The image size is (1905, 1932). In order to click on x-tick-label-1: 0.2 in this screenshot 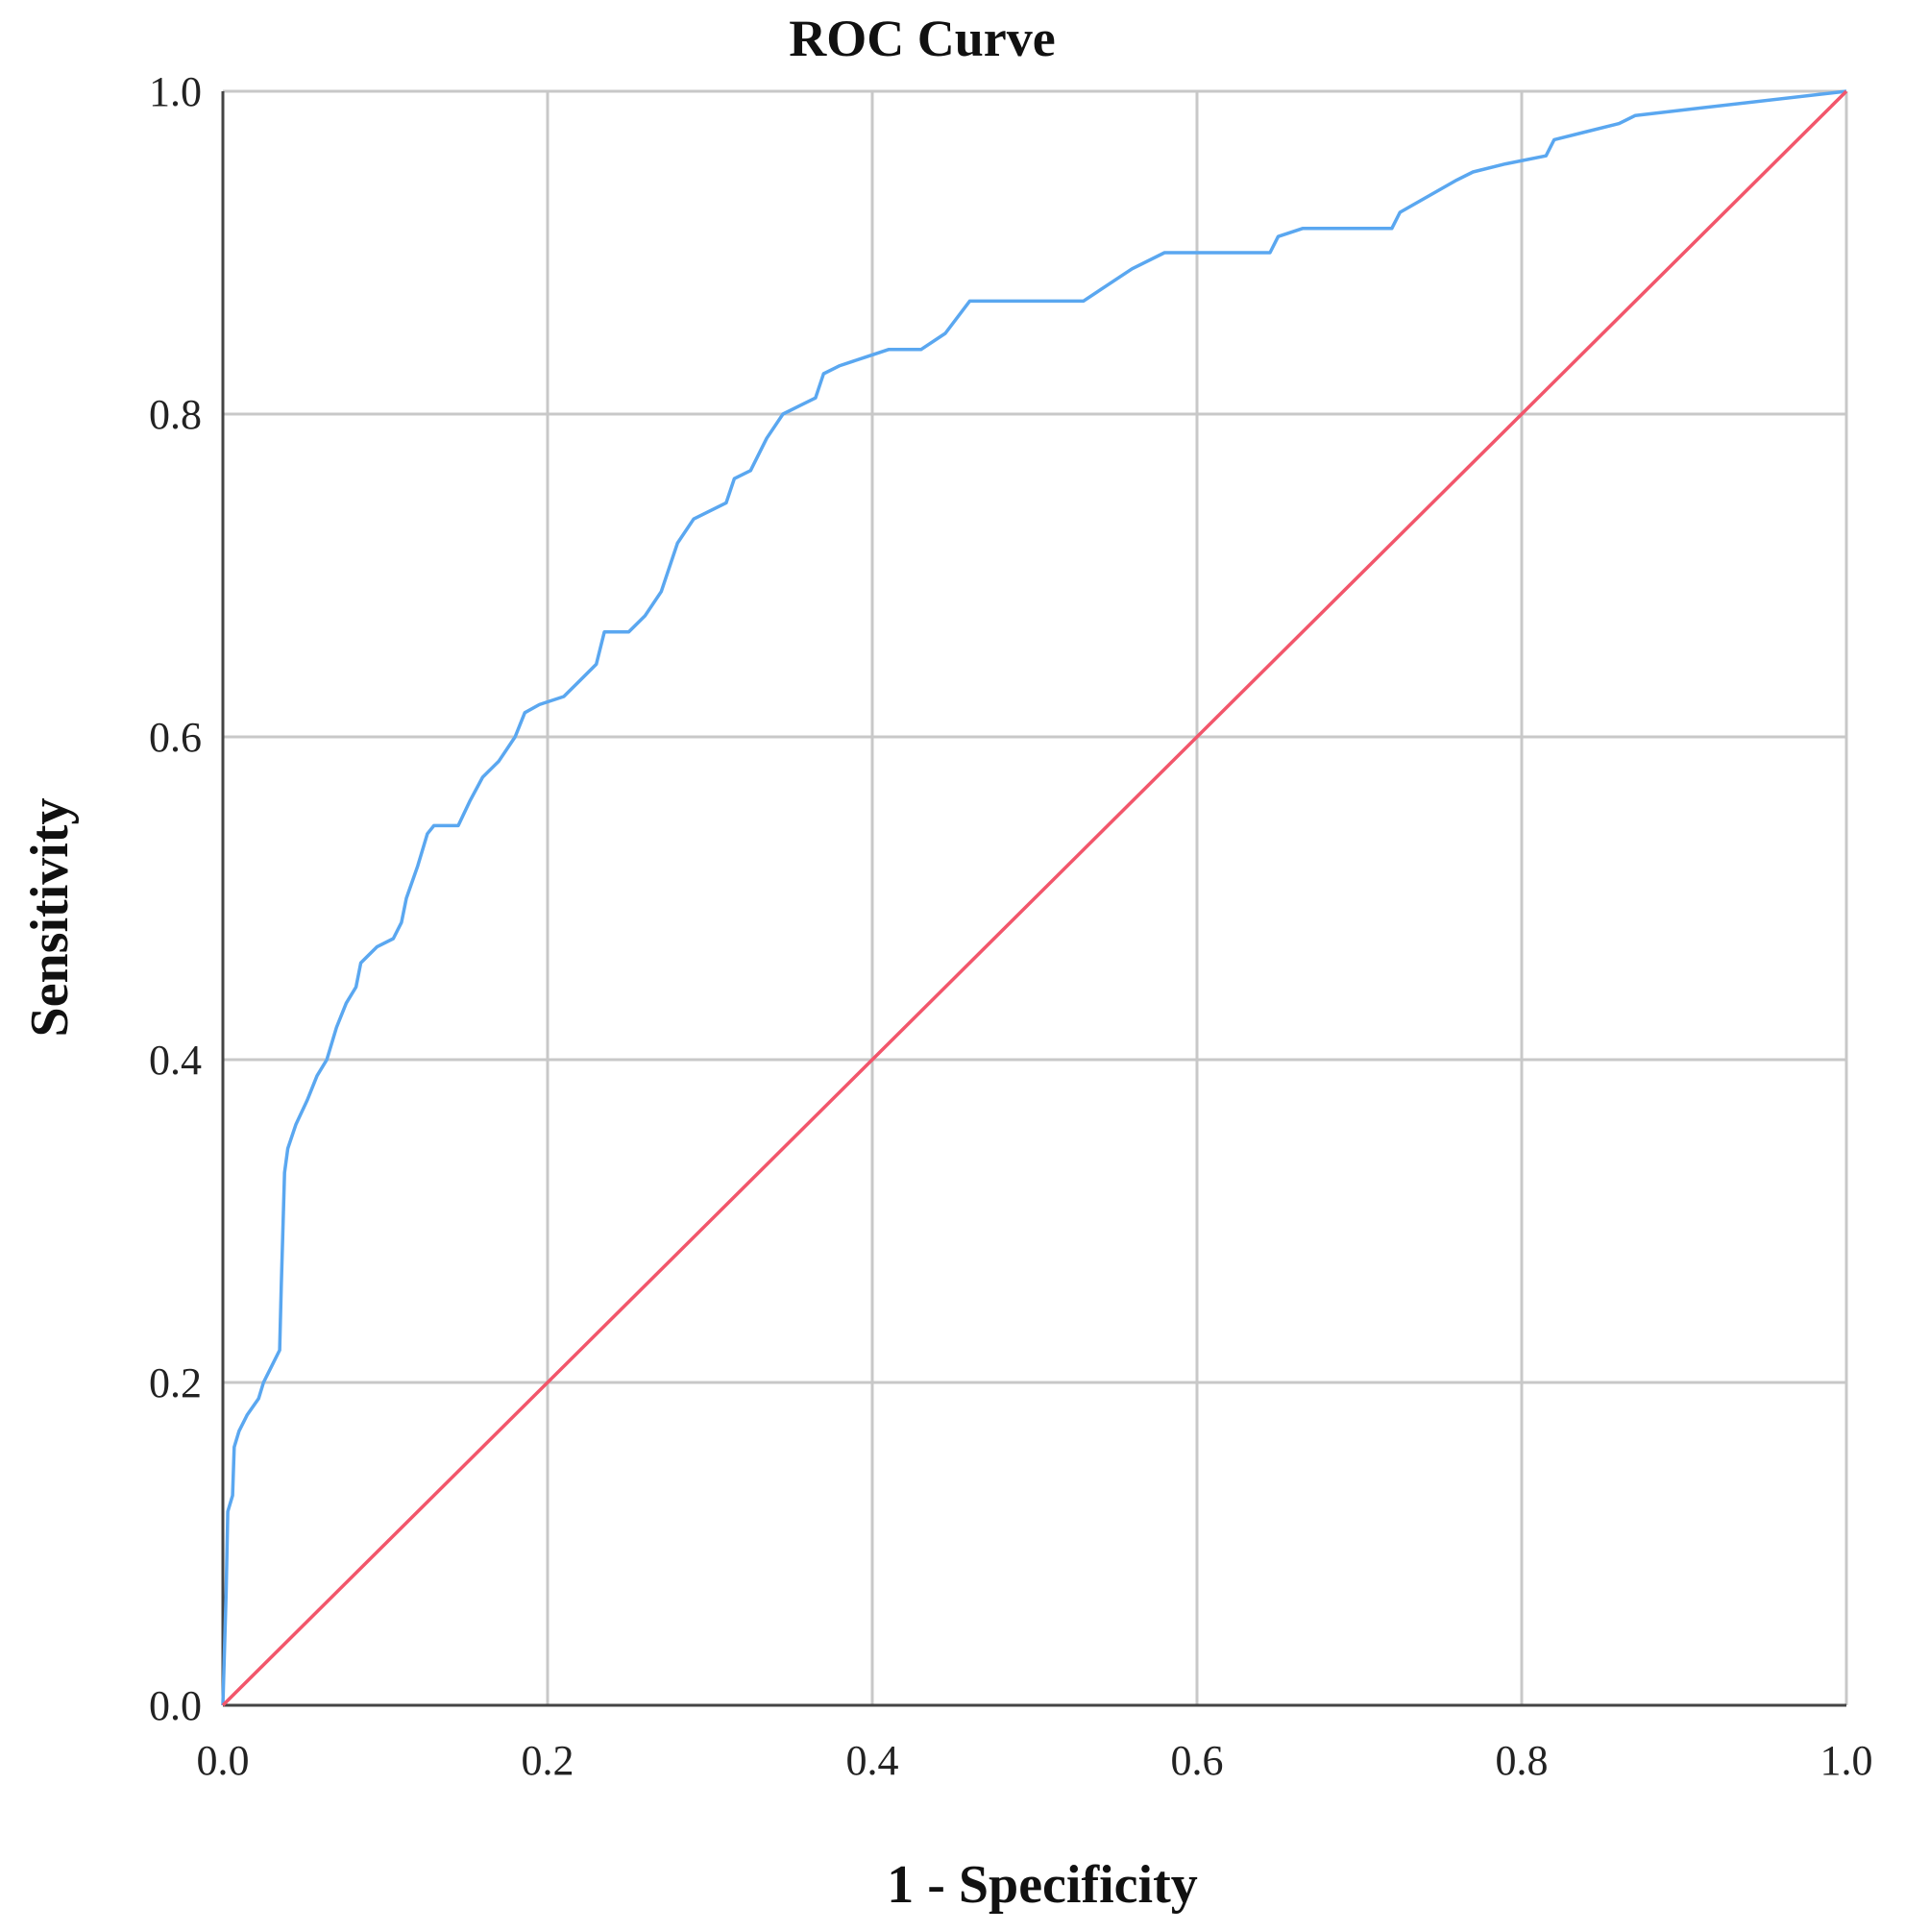, I will do `click(548, 1761)`.